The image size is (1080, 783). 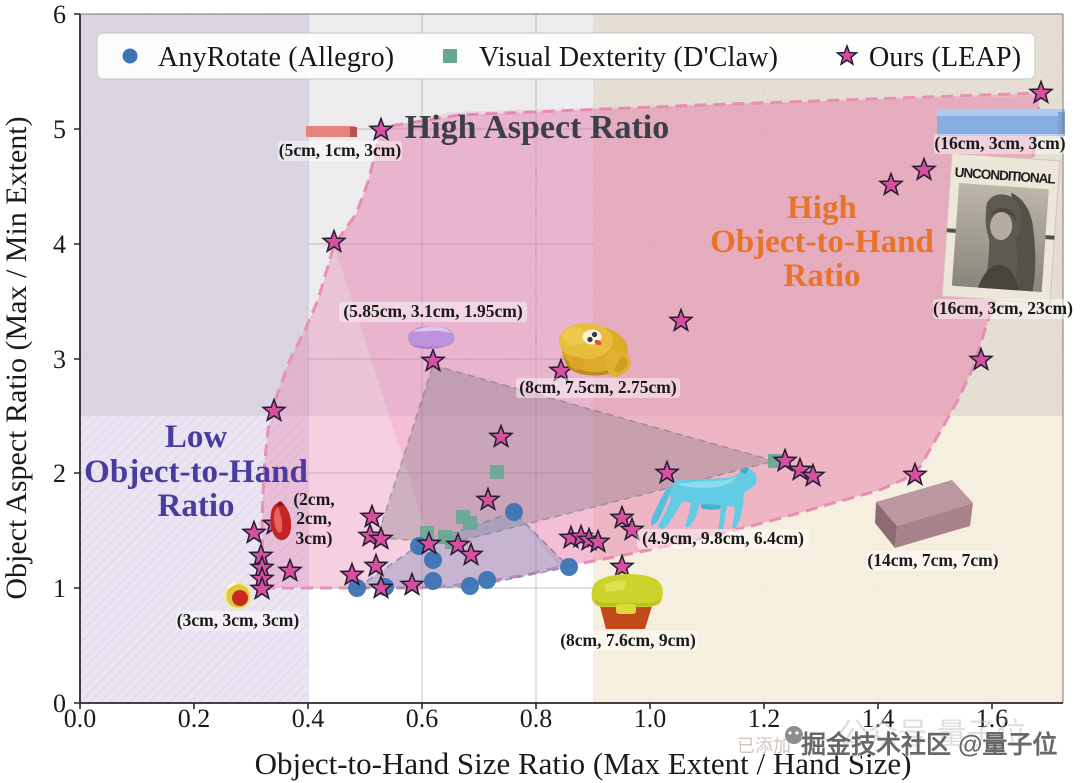 I want to click on svg-text: 2cm,, so click(x=313, y=518).